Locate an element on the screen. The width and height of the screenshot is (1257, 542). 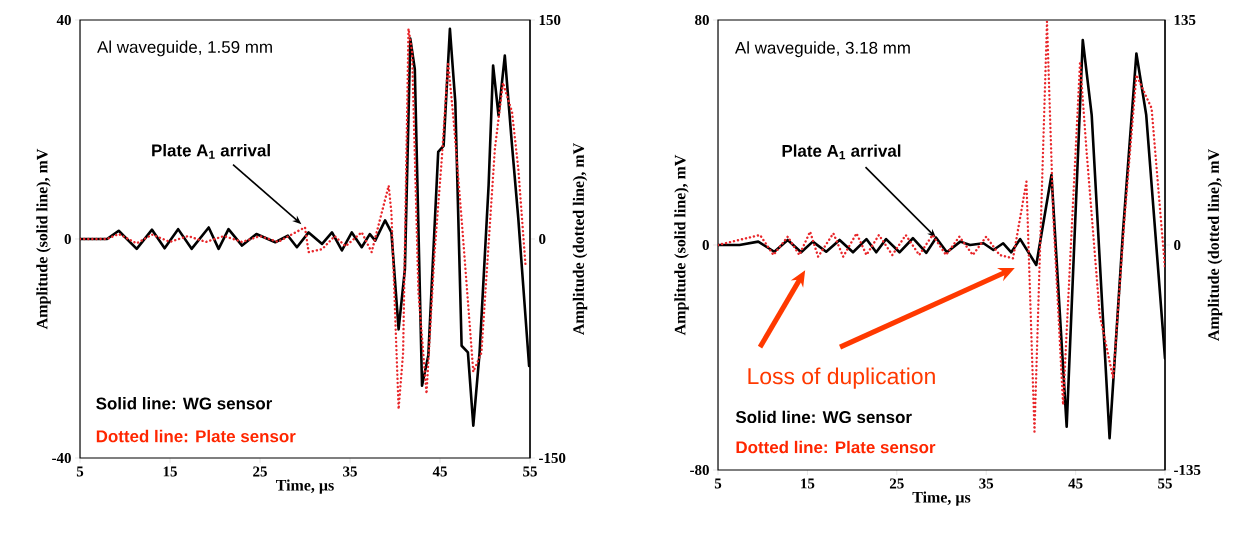
y2-tick-label: 150 is located at coordinates (550, 20).